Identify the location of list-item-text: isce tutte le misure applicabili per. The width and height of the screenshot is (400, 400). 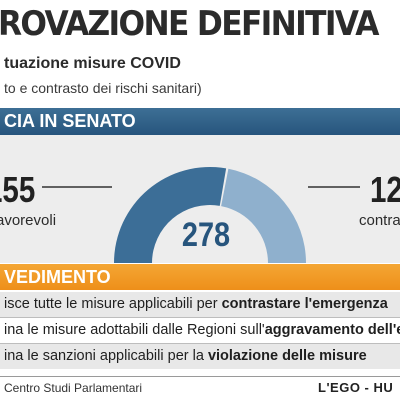
(113, 304).